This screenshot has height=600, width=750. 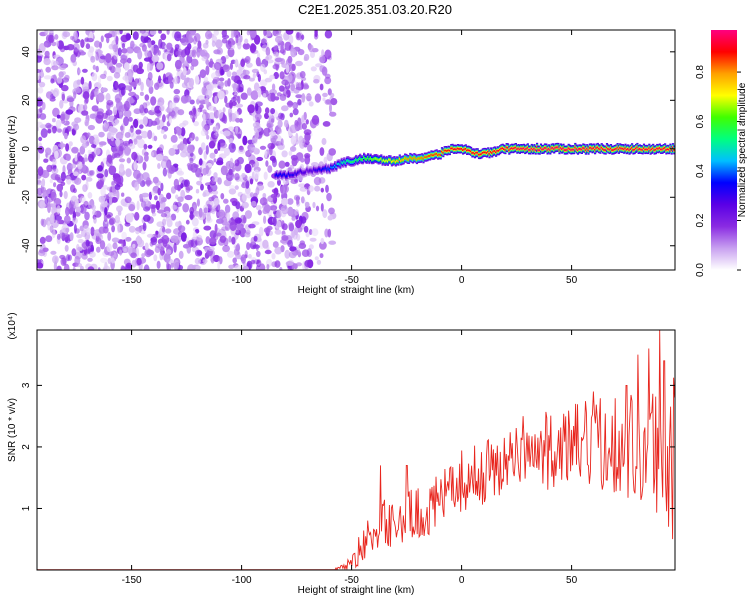 What do you see at coordinates (572, 580) in the screenshot?
I see `x-tick-label: 50` at bounding box center [572, 580].